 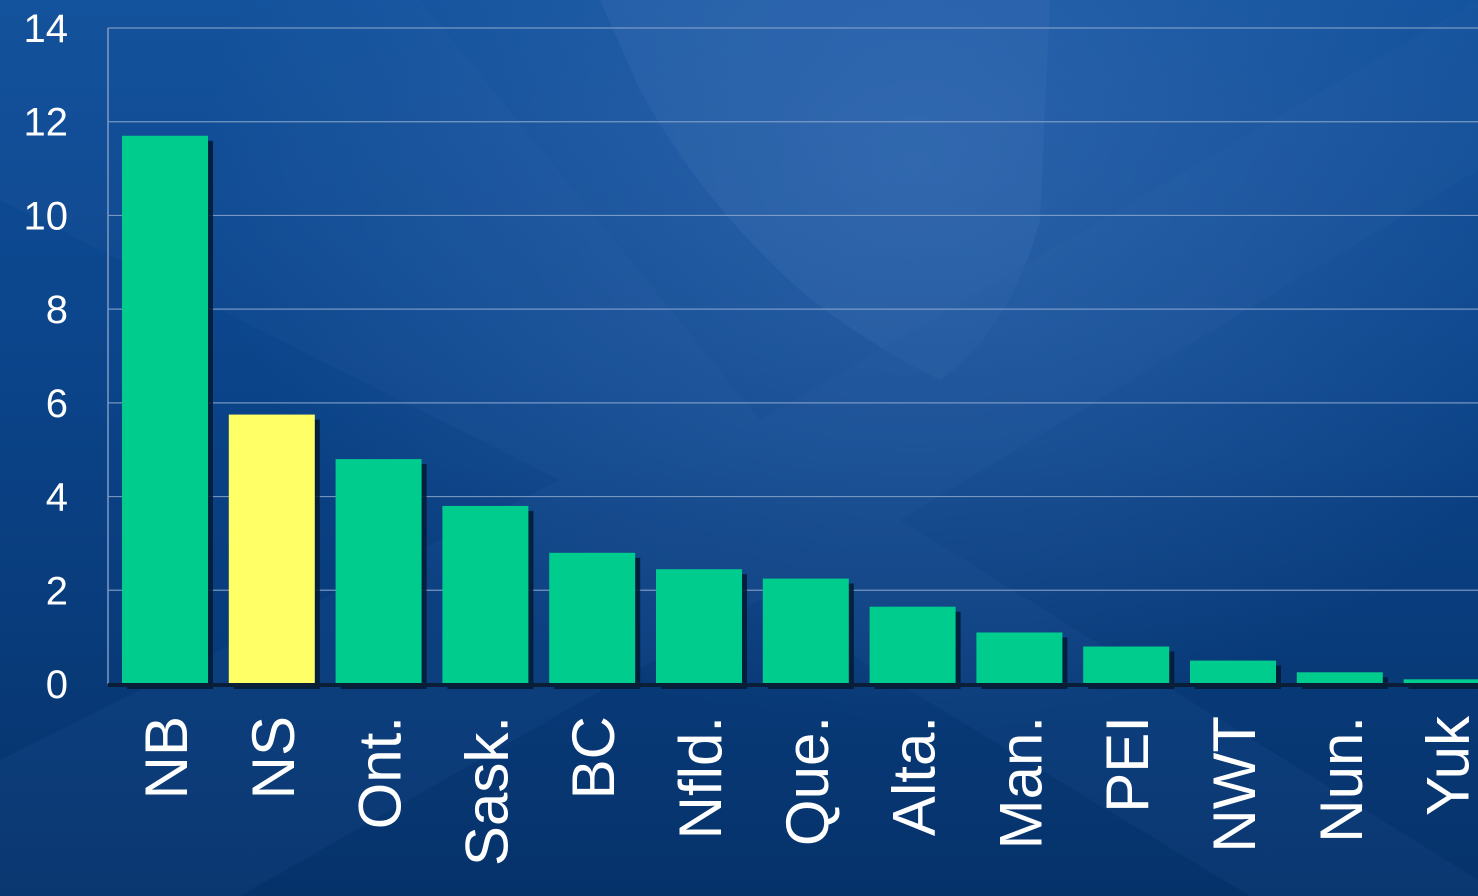 I want to click on y-tick-label: 14, so click(x=46, y=29).